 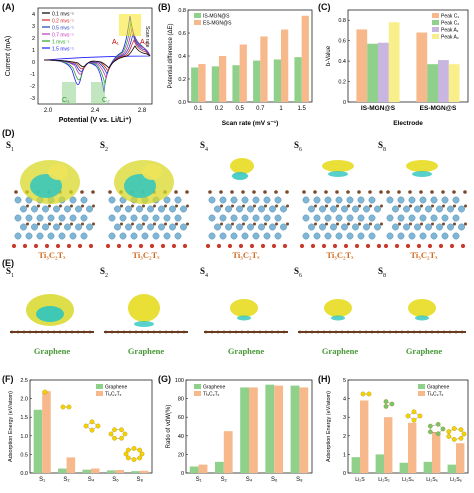 What do you see at coordinates (8, 263) in the screenshot?
I see `panel-label-e: (E)` at bounding box center [8, 263].